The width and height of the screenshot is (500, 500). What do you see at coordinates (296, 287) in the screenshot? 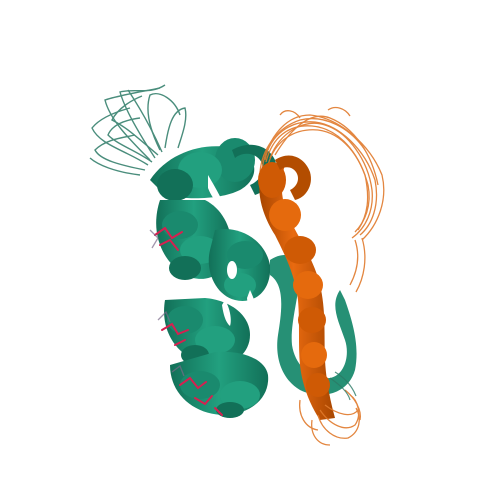
I see `chain-b-helix` at bounding box center [296, 287].